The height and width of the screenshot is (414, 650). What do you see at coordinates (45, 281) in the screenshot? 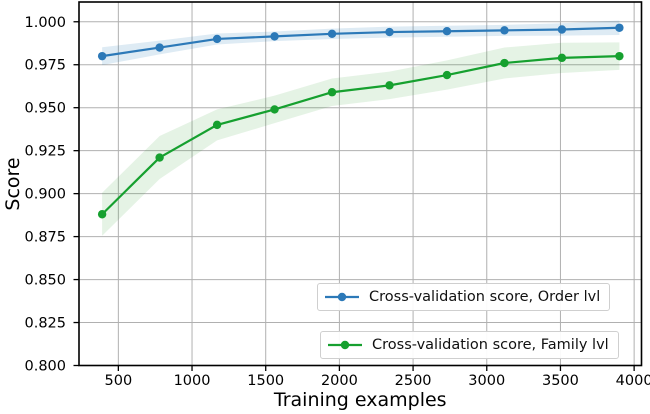
I see `y-tick-label: 0.850` at bounding box center [45, 281].